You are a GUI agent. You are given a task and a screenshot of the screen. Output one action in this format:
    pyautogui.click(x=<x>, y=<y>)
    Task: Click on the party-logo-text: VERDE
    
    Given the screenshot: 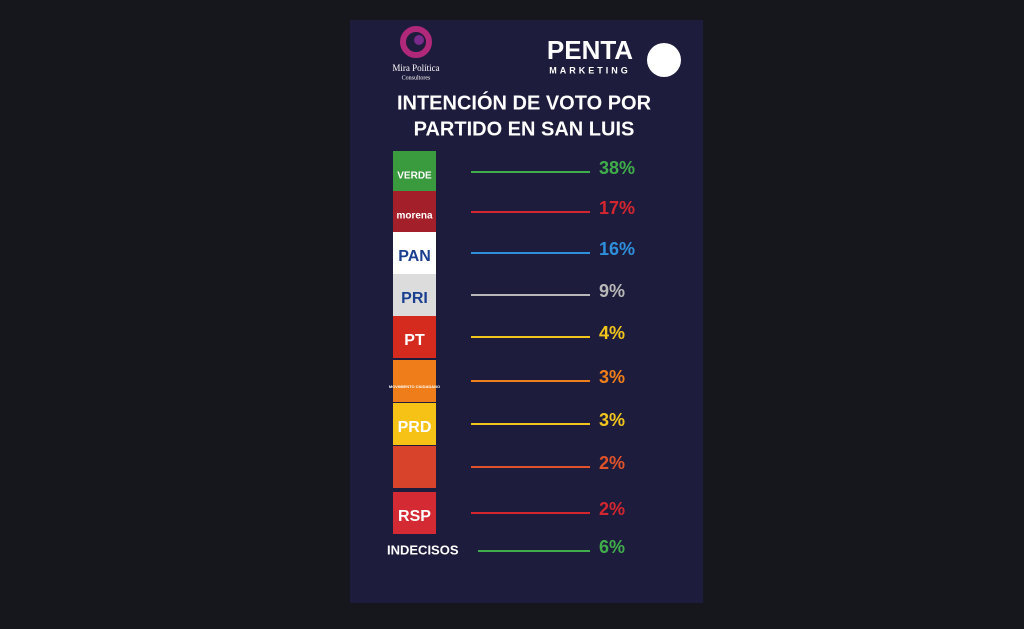 What is the action you would take?
    pyautogui.click(x=414, y=176)
    